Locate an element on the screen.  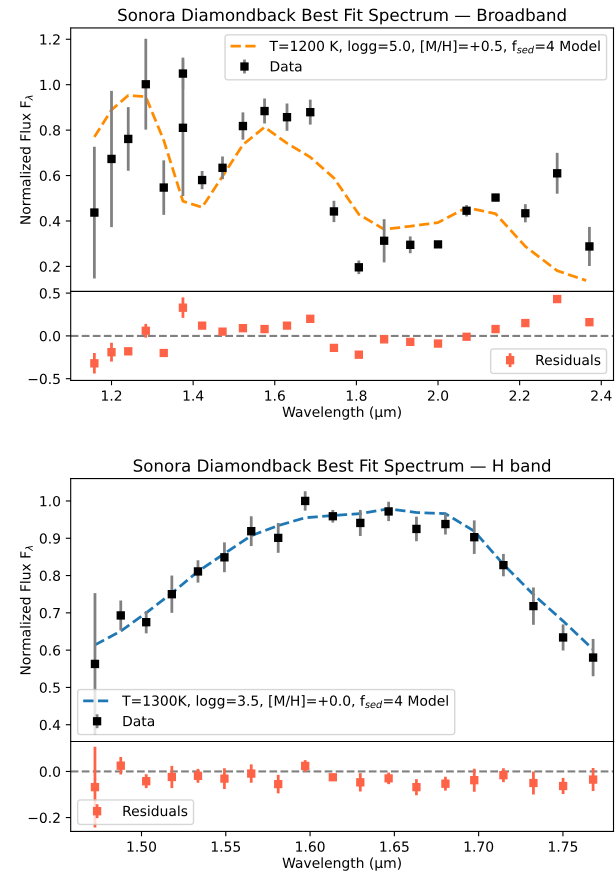
y-tick-label: 0.9 is located at coordinates (50, 538).